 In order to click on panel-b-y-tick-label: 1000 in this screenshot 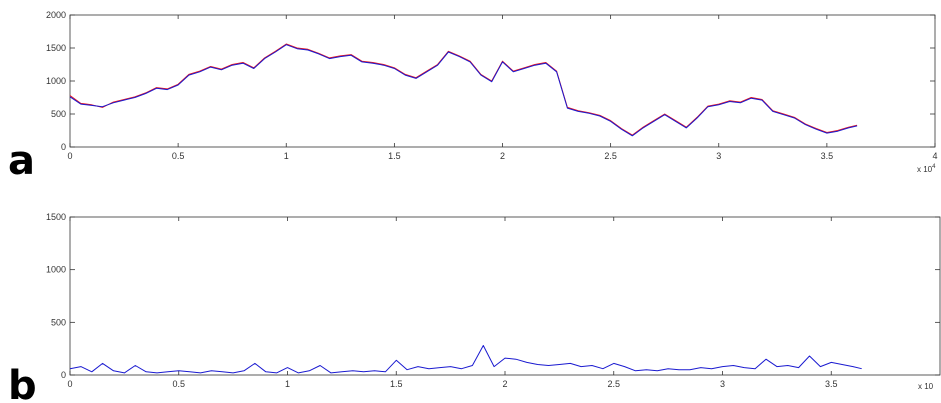, I will do `click(56, 270)`.